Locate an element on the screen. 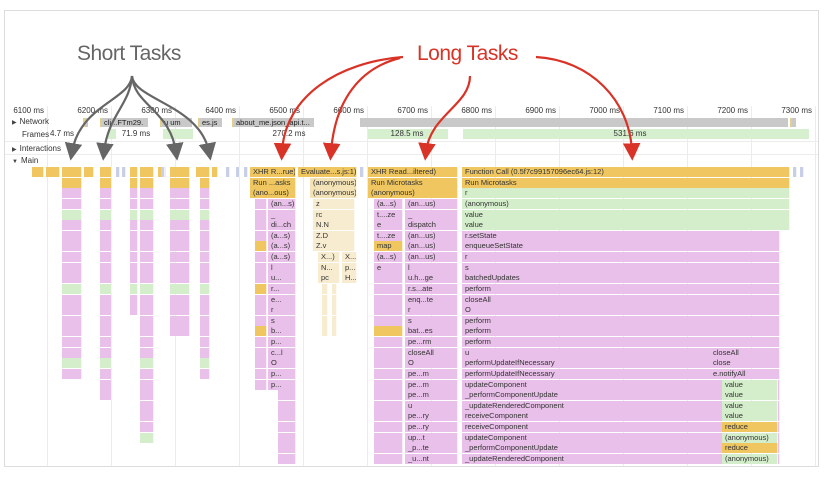 The height and width of the screenshot is (479, 825). long-task-4-call: closeAll is located at coordinates (621, 299).